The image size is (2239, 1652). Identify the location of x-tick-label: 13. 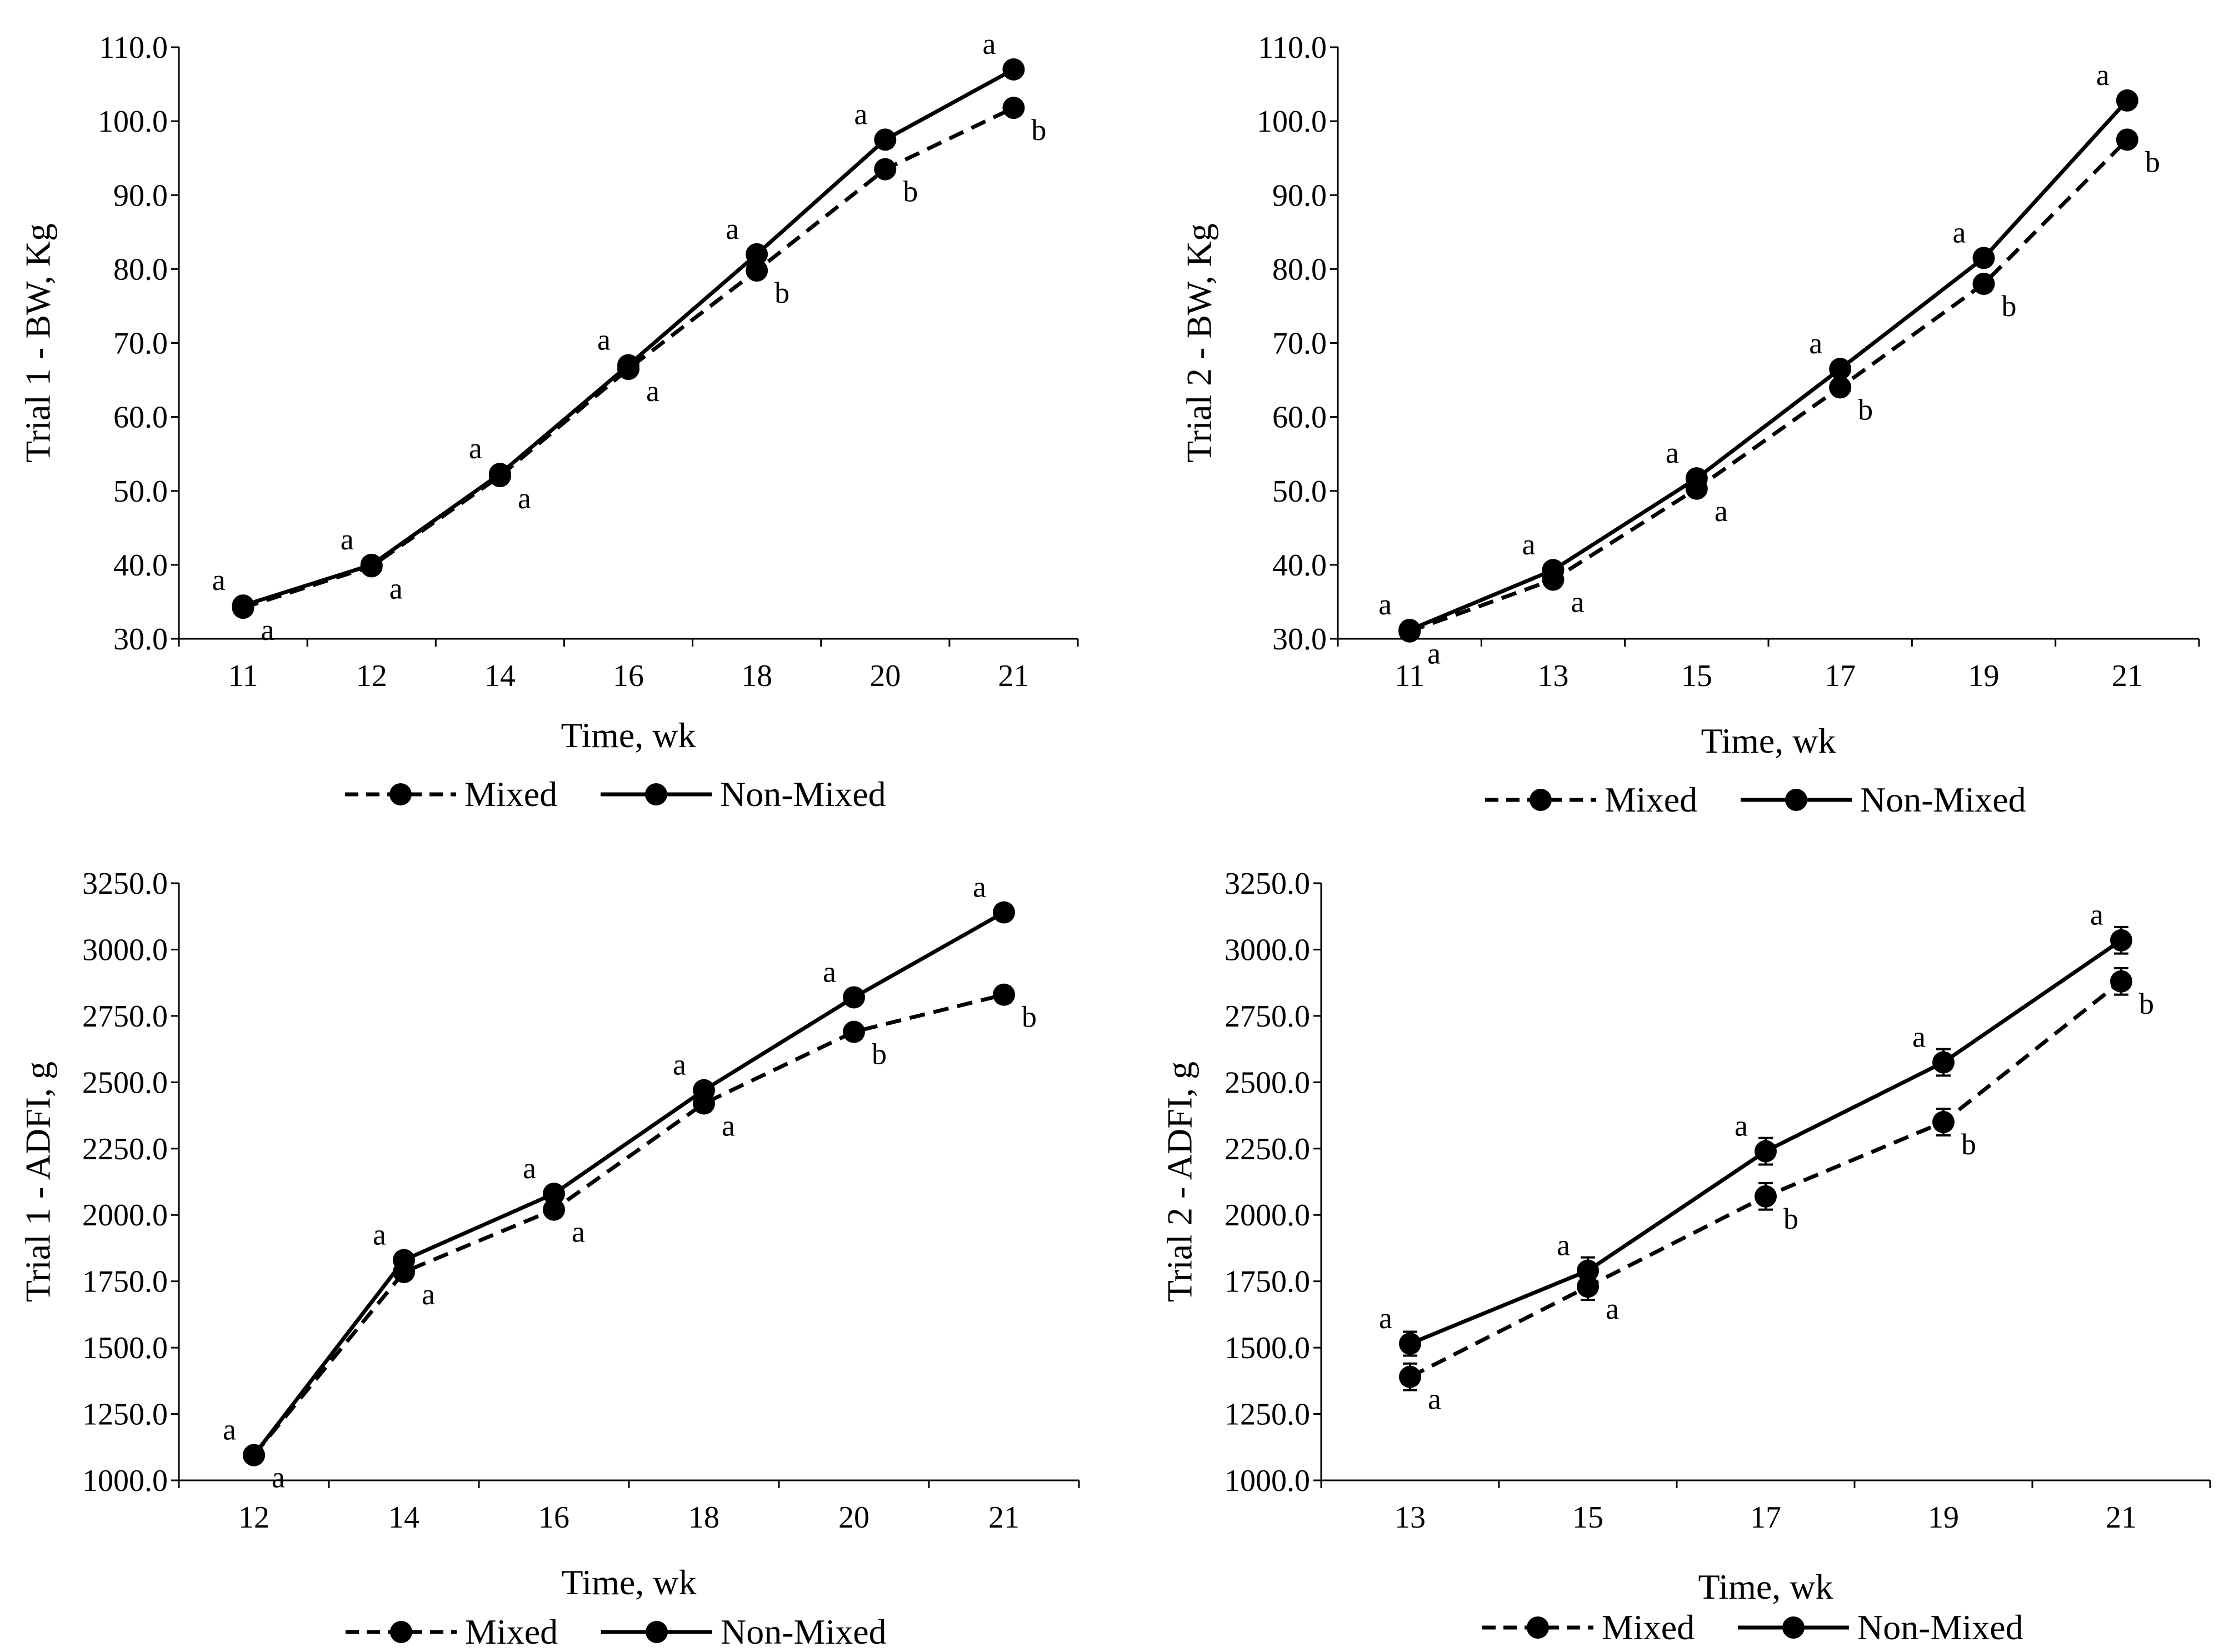
(1410, 1517).